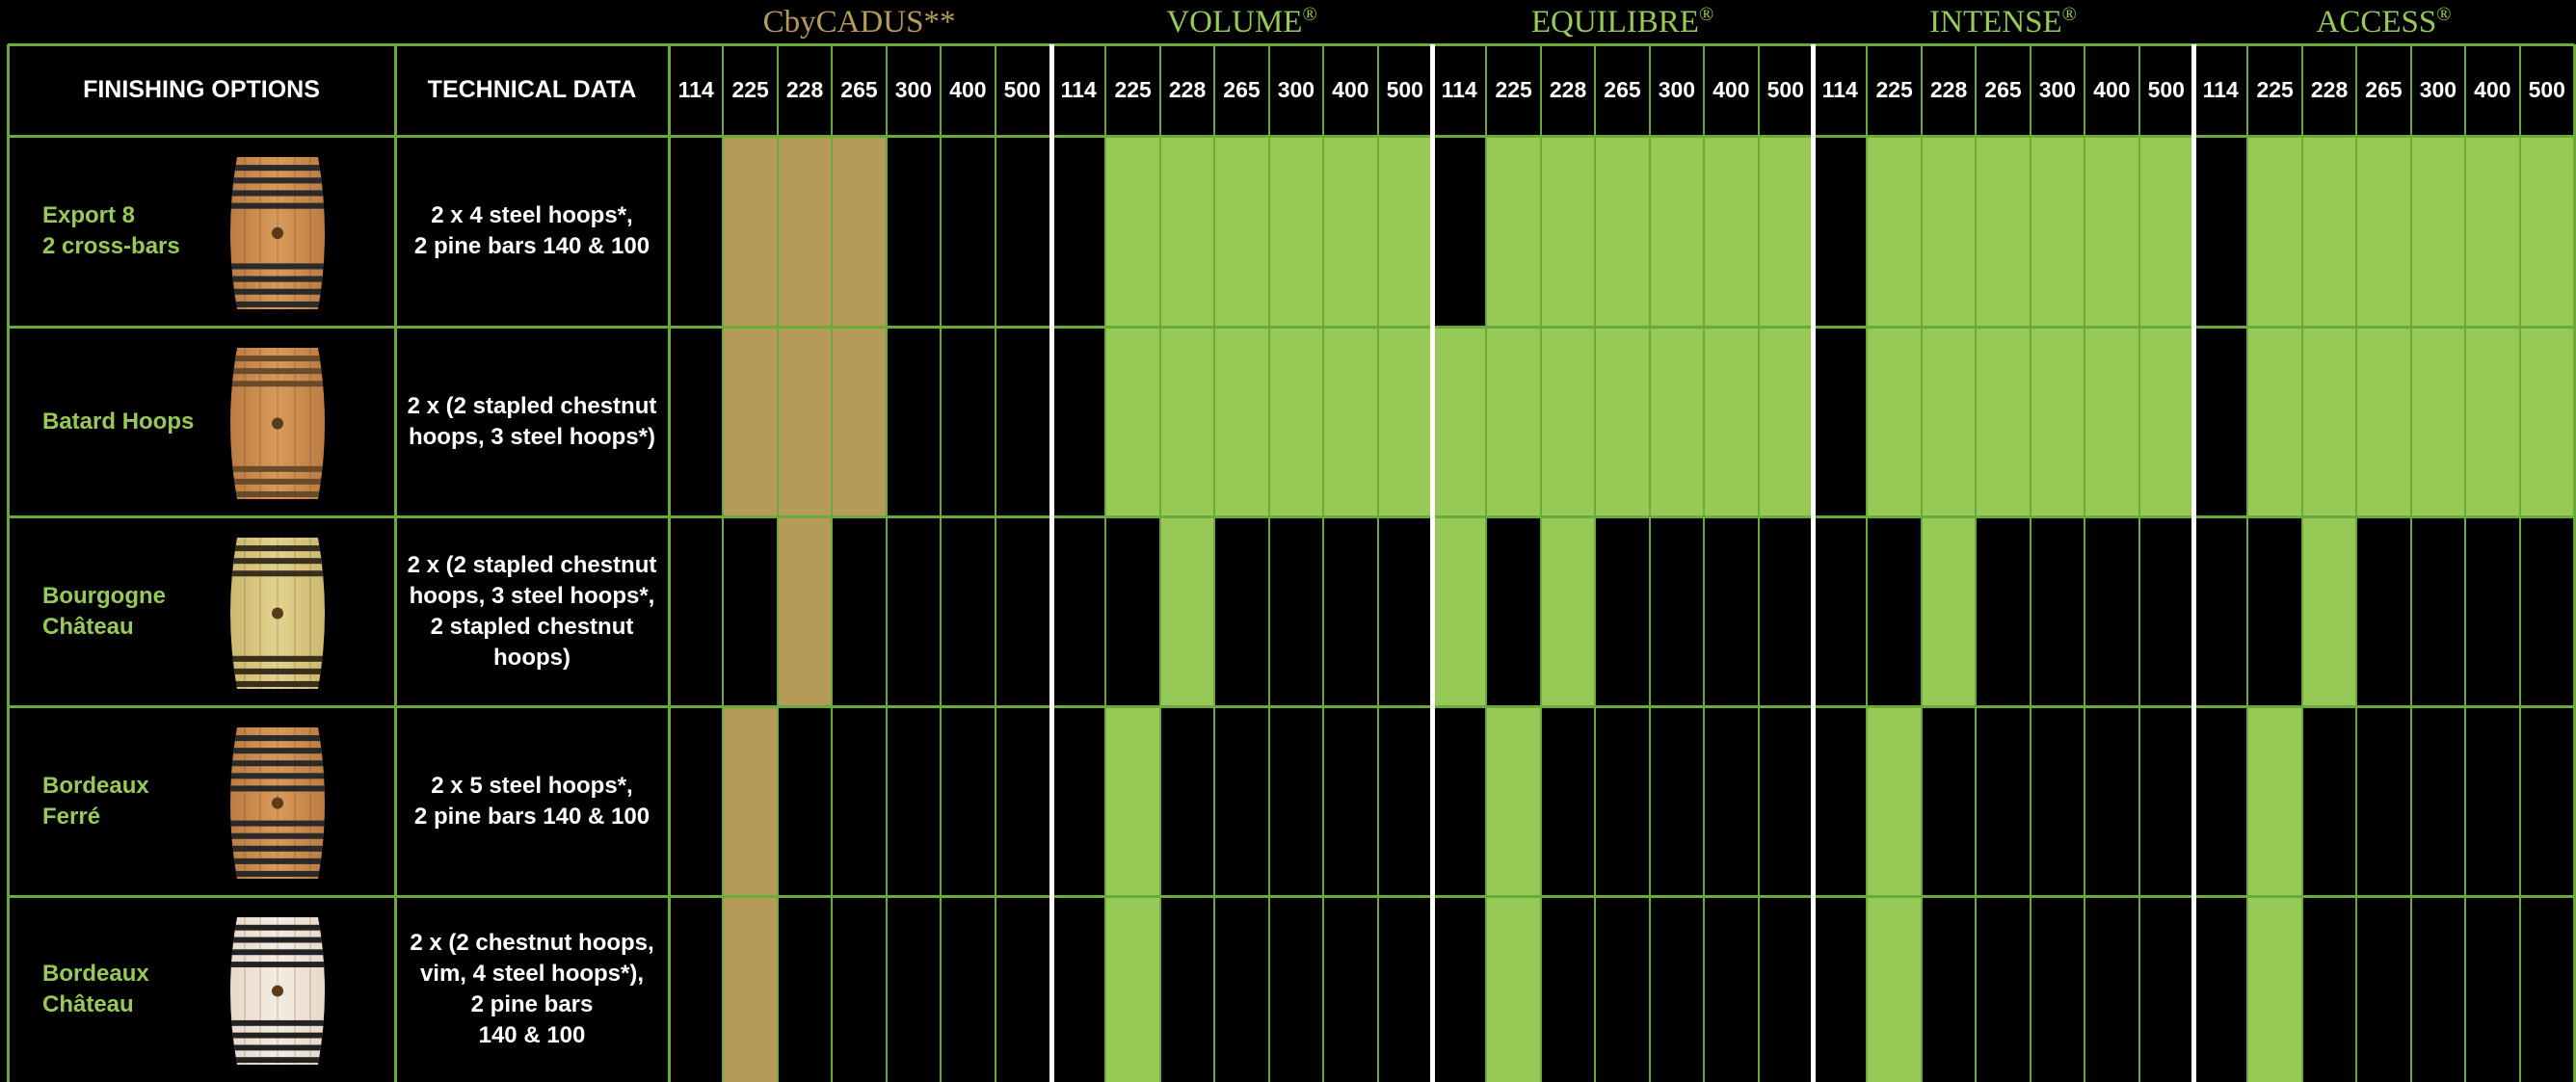 This screenshot has width=2576, height=1082. I want to click on finishing-option-name: Bourgogne Château, so click(134, 611).